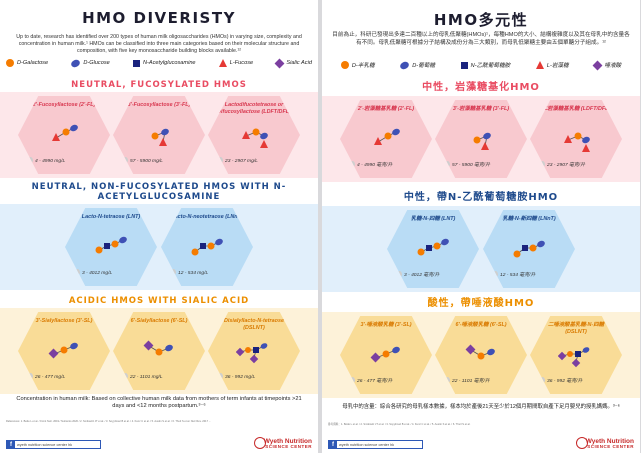 The width and height of the screenshot is (641, 453). I want to click on hmo-card: Lacto-N-neotetraose (LNnT) 12 - 534 mg/L, so click(207, 247).